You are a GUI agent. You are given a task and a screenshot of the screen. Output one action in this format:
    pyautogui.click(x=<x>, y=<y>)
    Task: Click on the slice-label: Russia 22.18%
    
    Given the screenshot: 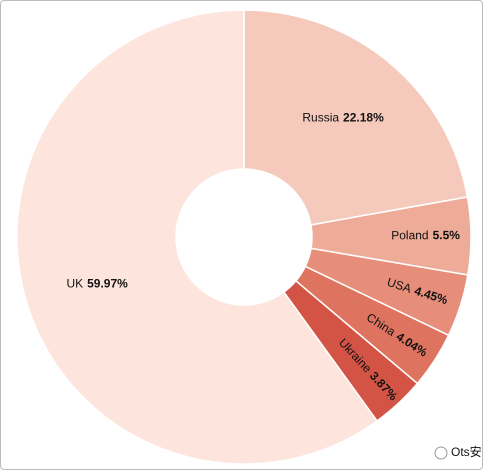 What is the action you would take?
    pyautogui.click(x=343, y=118)
    